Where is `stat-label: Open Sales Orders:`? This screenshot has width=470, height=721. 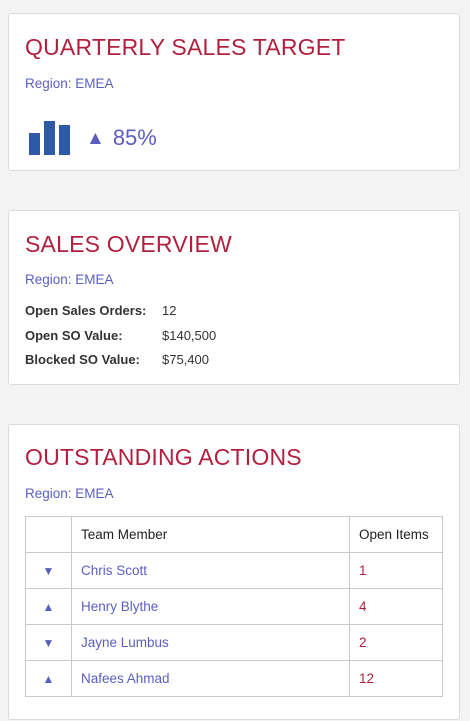
stat-label: Open Sales Orders: is located at coordinates (86, 310).